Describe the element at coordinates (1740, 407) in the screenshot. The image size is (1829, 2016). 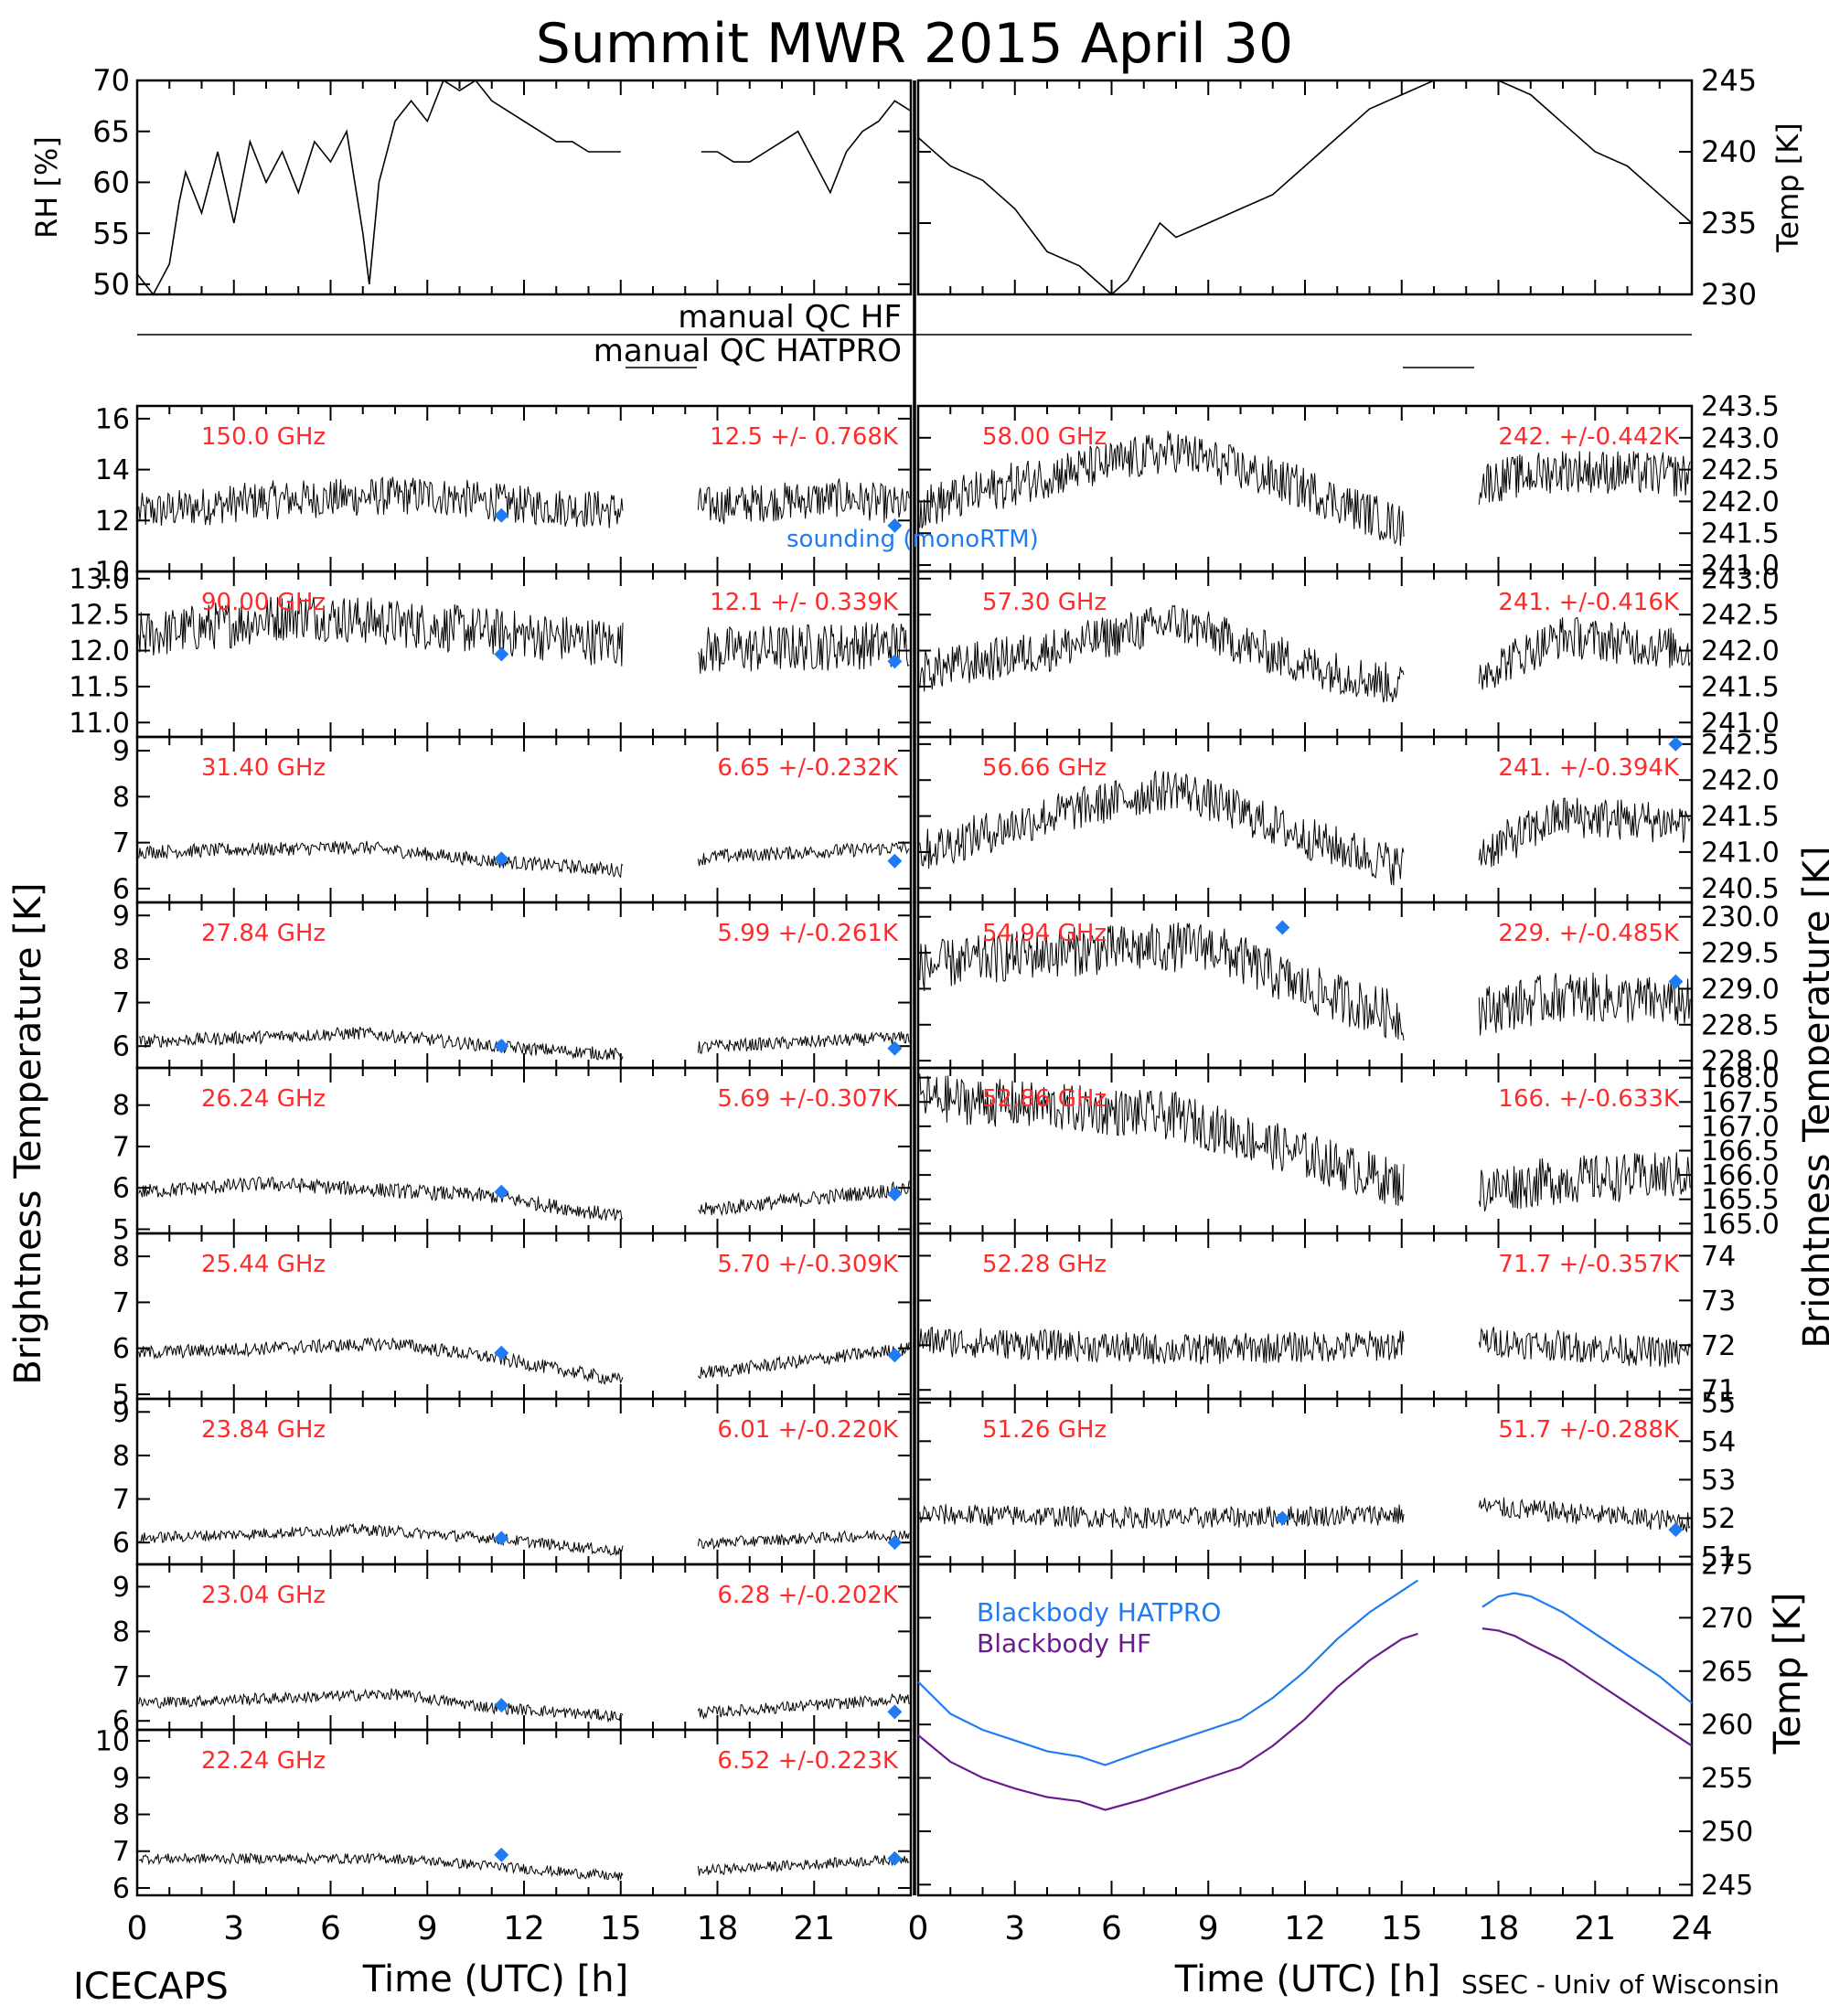
I see `channel-right-0-ytick-label: 243.5` at that location.